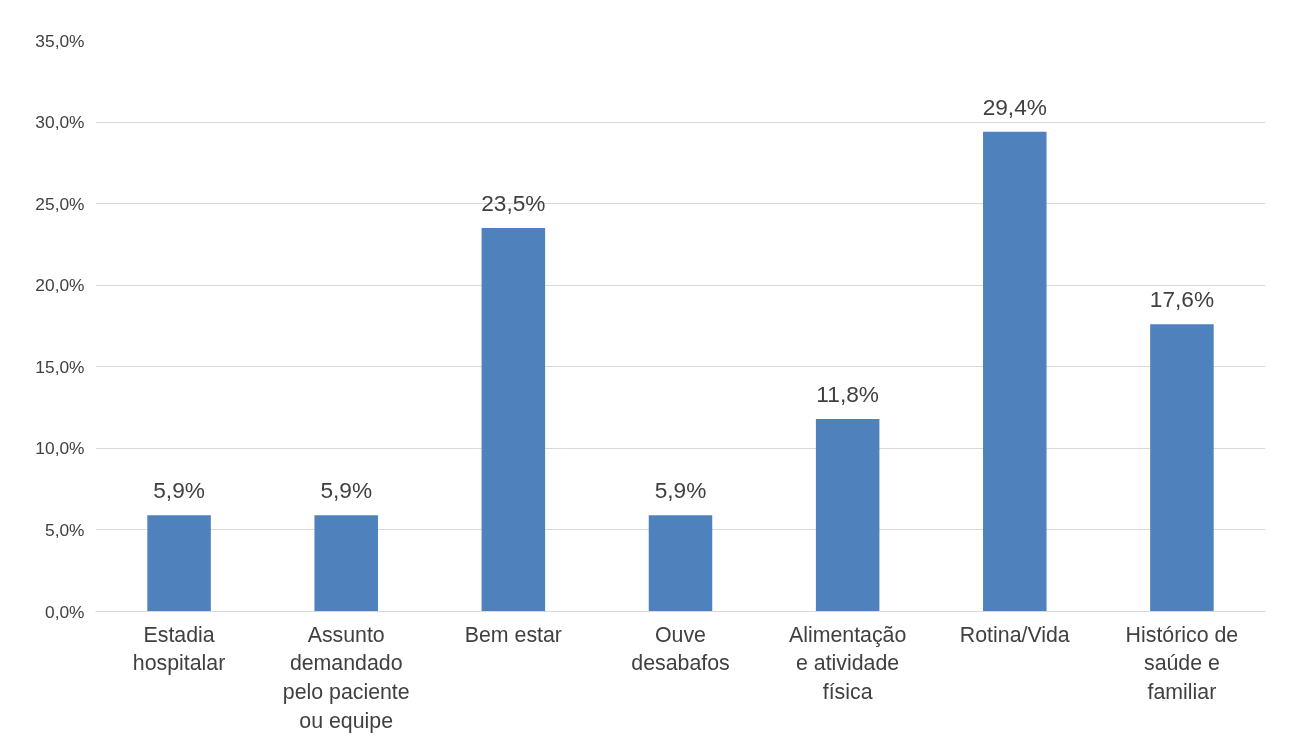  I want to click on x-tick-label: Assunto demandado pelo paciente ou equipe, so click(346, 677).